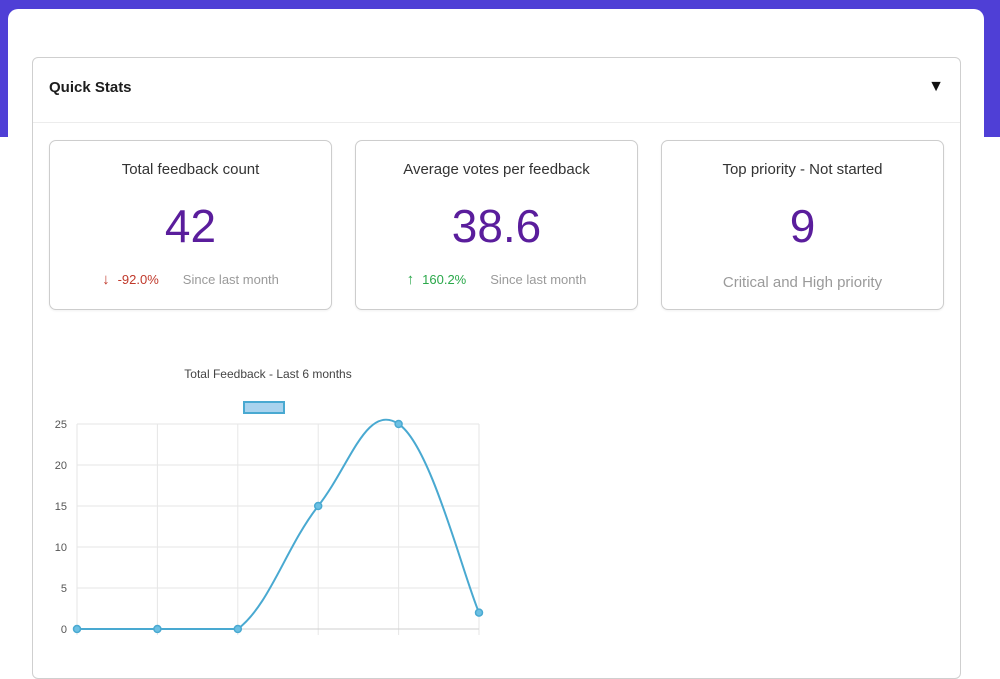 The image size is (1000, 679). What do you see at coordinates (444, 279) in the screenshot?
I see `delta-value: 160.2%` at bounding box center [444, 279].